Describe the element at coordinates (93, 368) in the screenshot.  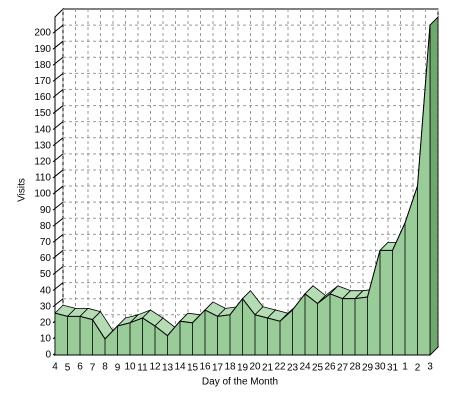
I see `x-tick-label: 7` at that location.